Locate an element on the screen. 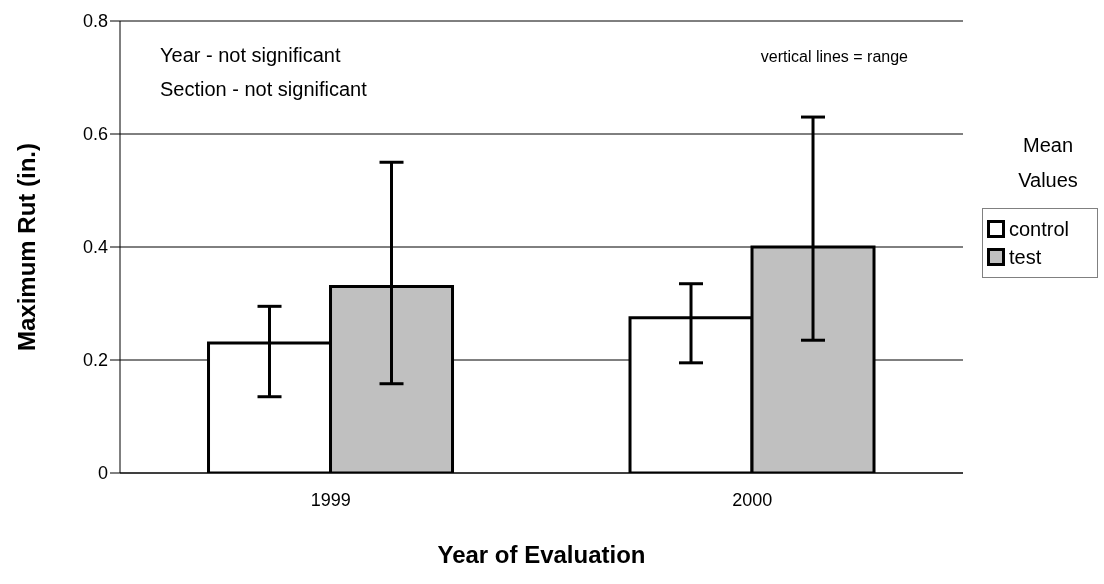  x-tick-label: 1999 is located at coordinates (330, 499).